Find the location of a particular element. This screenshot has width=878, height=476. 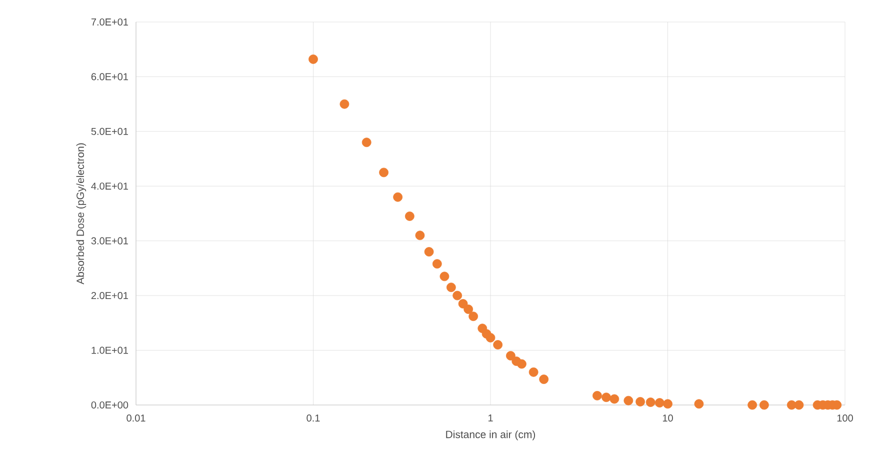

y-tick-label: 1.0E+01 is located at coordinates (110, 350).